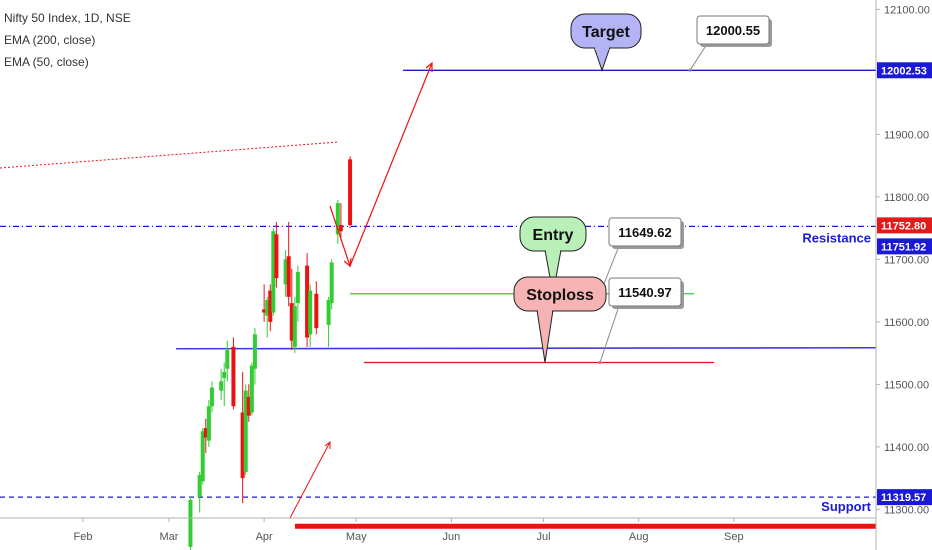 The image size is (932, 550). I want to click on stoploss-value-callout-text: 11540.97, so click(645, 292).